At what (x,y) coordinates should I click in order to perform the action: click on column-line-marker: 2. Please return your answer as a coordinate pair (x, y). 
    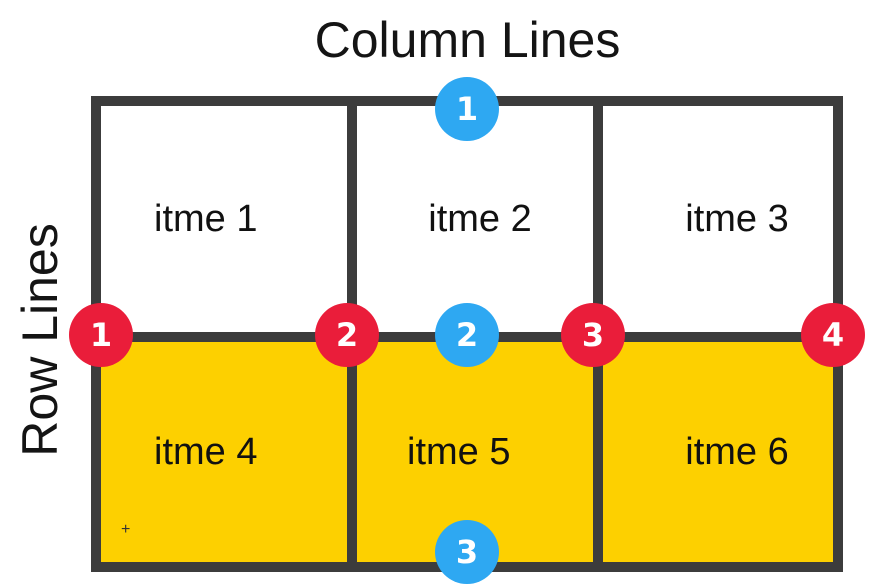
    Looking at the image, I should click on (467, 335).